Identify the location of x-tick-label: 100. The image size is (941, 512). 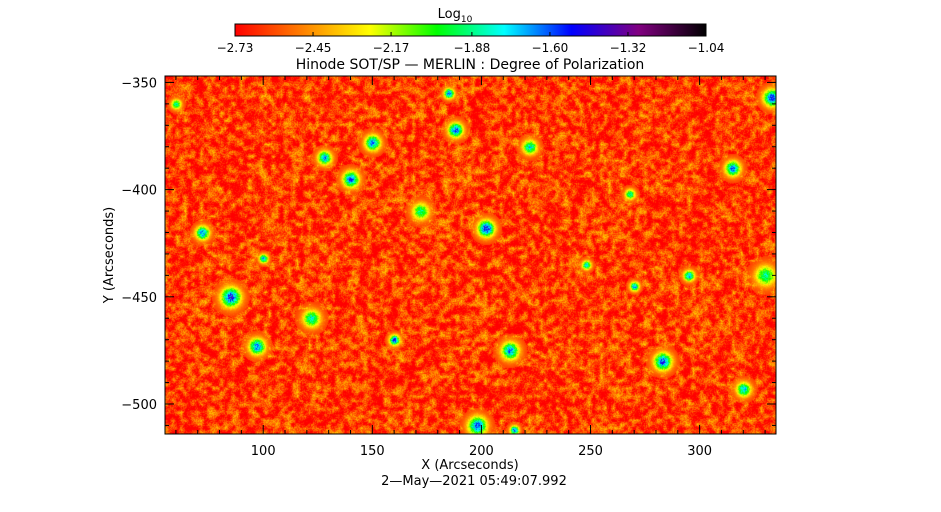
(263, 451).